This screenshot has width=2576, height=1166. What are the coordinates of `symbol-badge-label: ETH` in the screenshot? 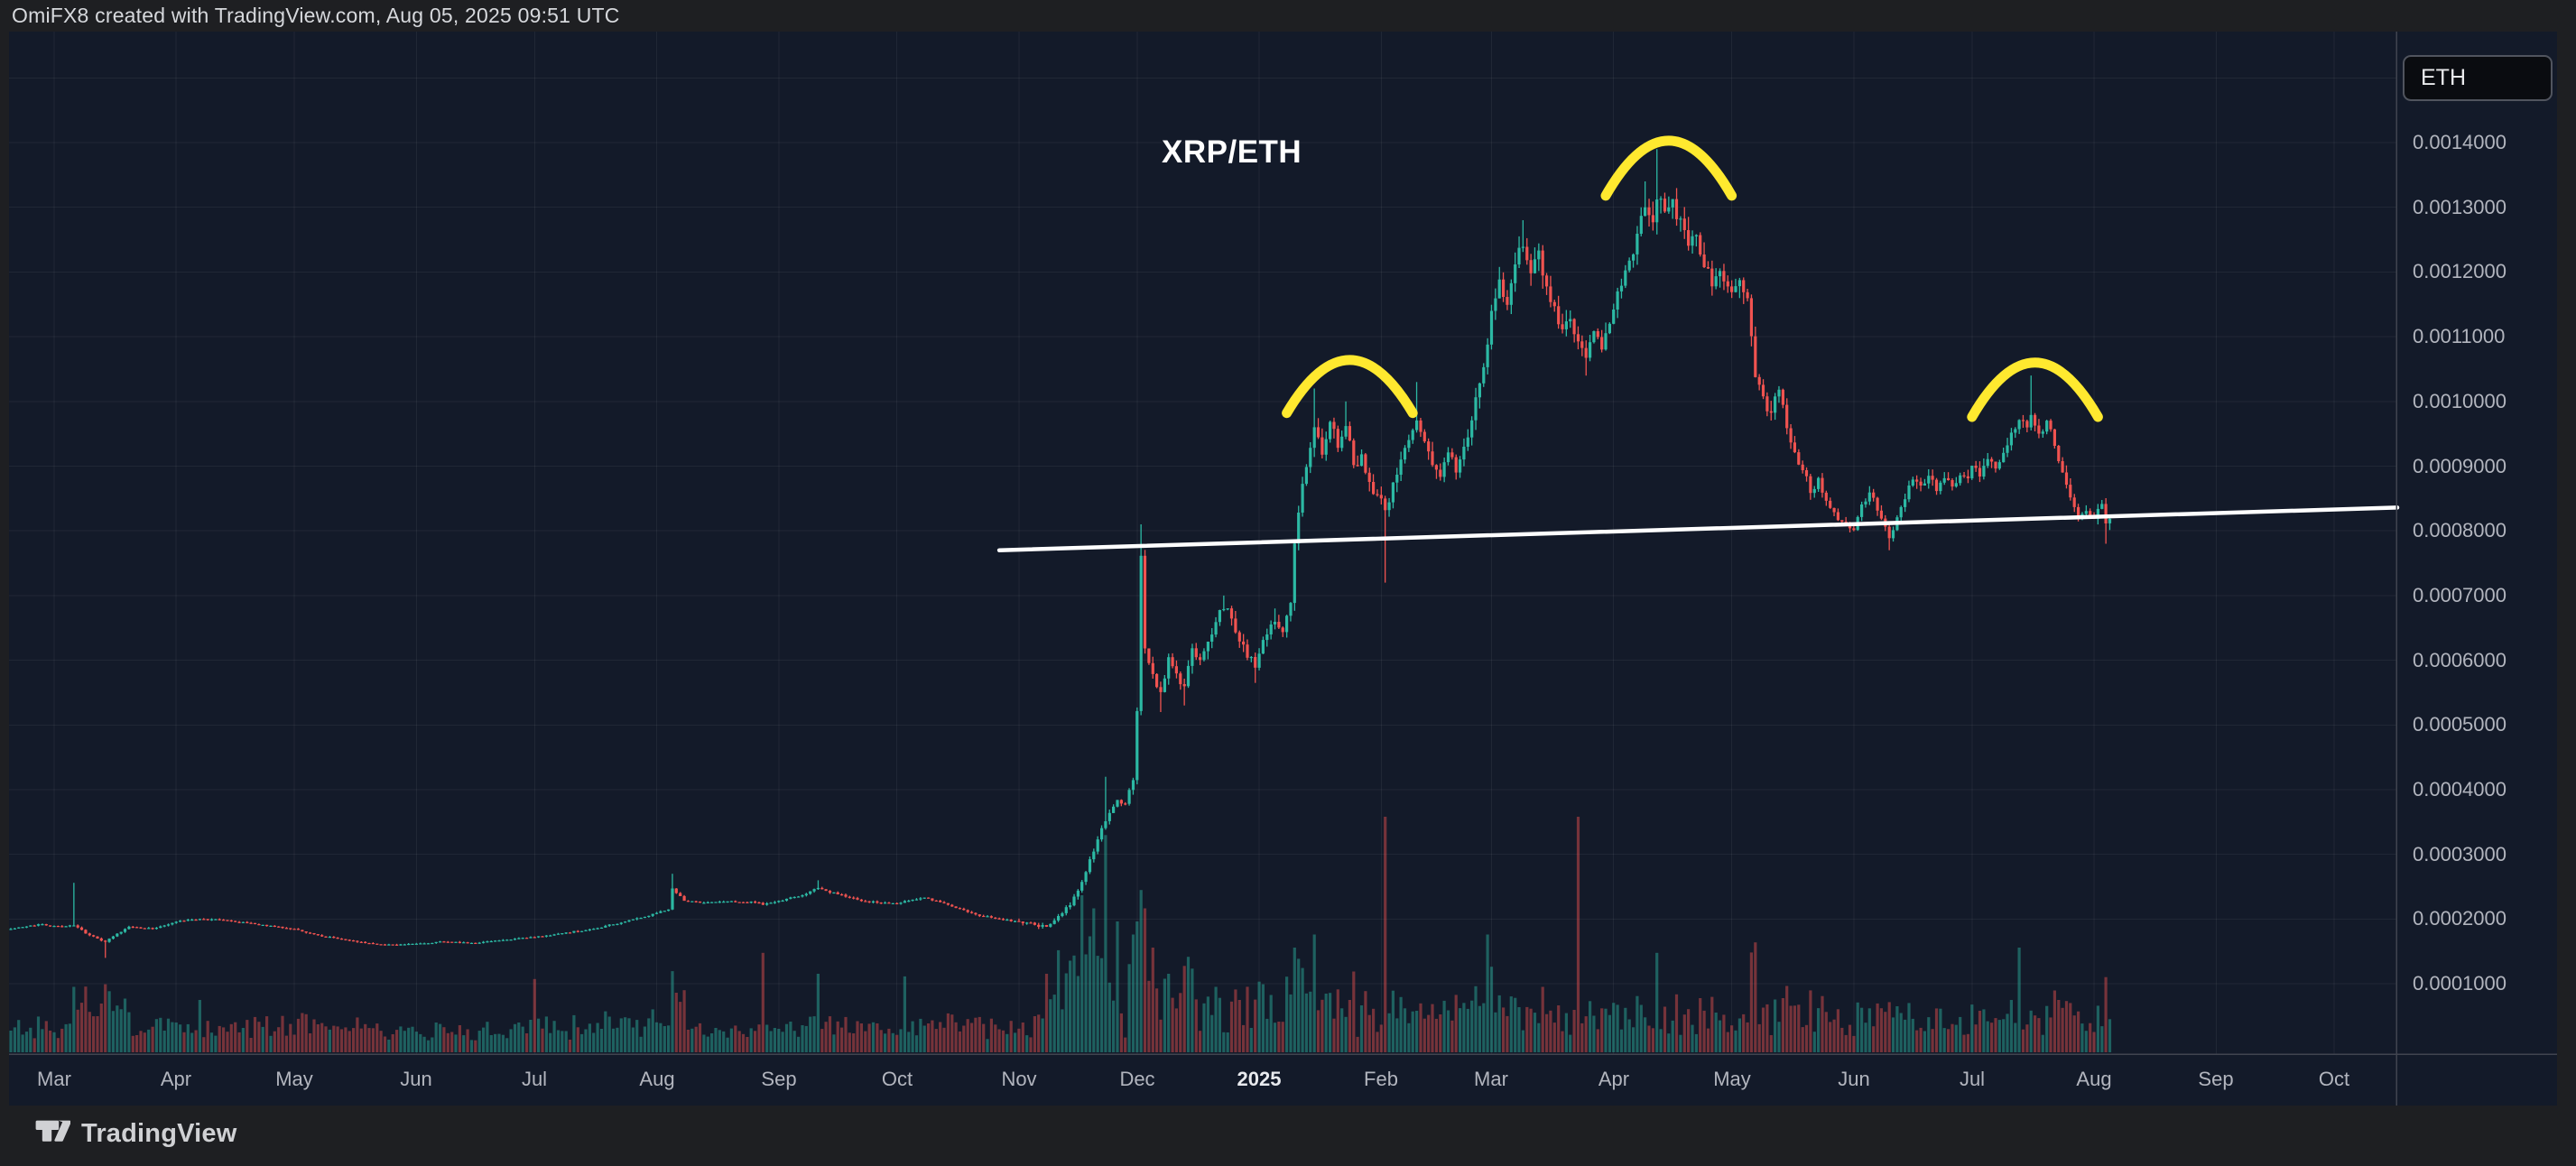 It's located at (2443, 77).